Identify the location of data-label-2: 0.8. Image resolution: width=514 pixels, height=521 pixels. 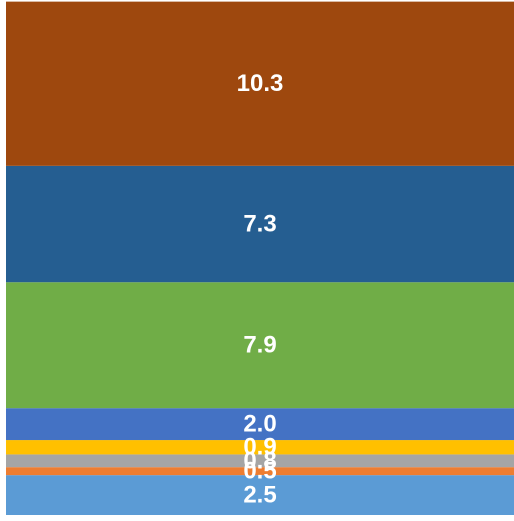
(259, 460).